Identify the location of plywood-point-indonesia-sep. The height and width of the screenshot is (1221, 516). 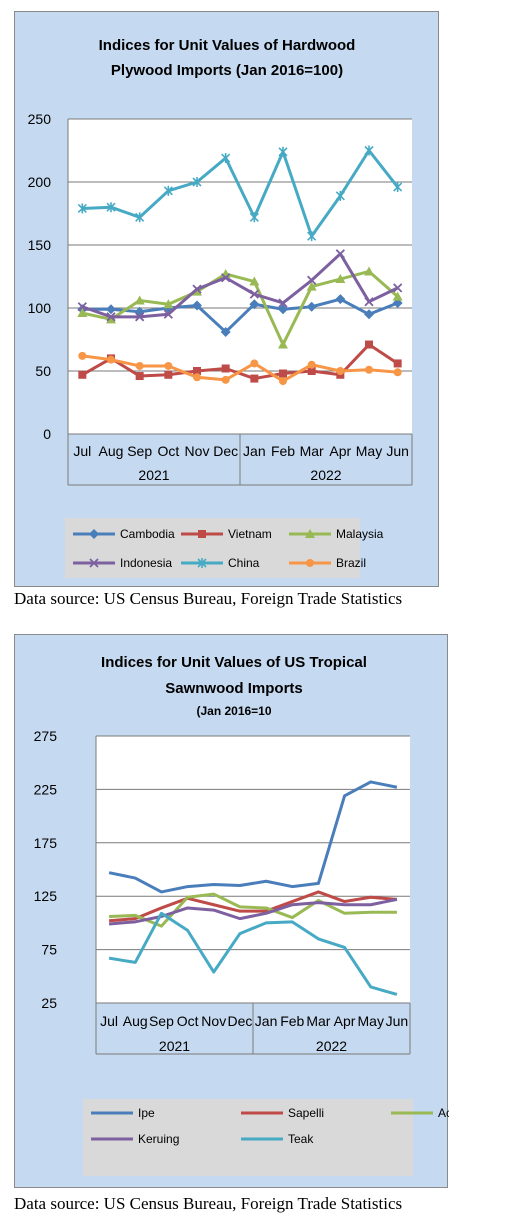
(140, 317).